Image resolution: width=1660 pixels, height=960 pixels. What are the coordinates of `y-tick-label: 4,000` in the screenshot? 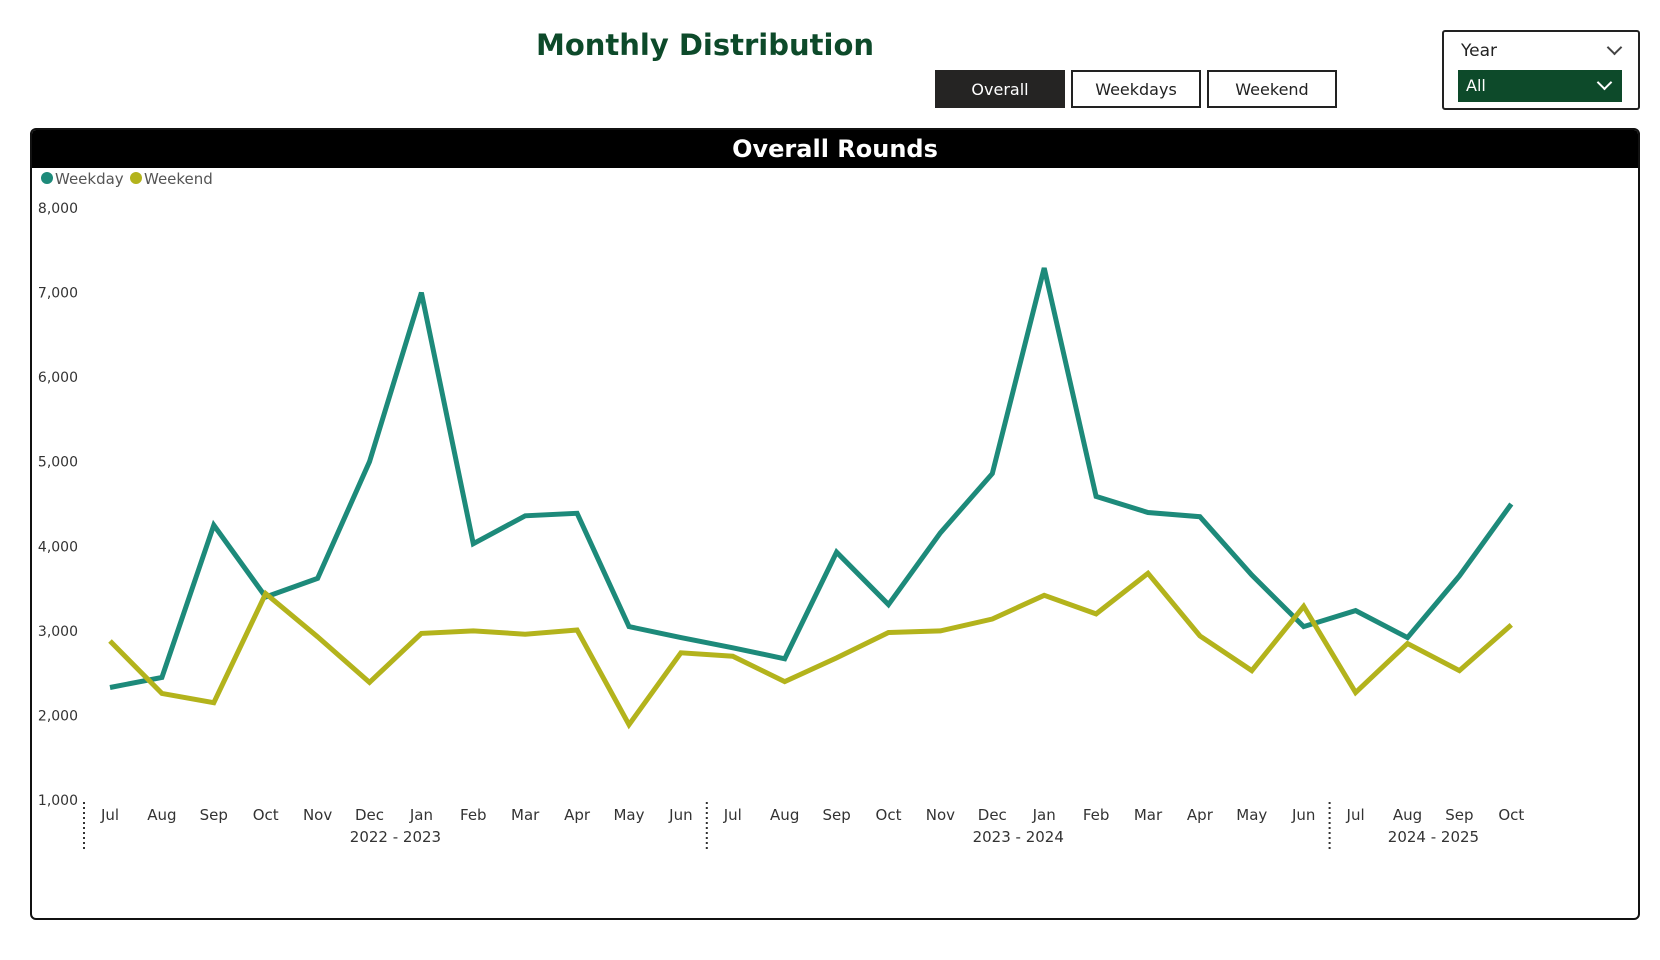 It's located at (58, 547).